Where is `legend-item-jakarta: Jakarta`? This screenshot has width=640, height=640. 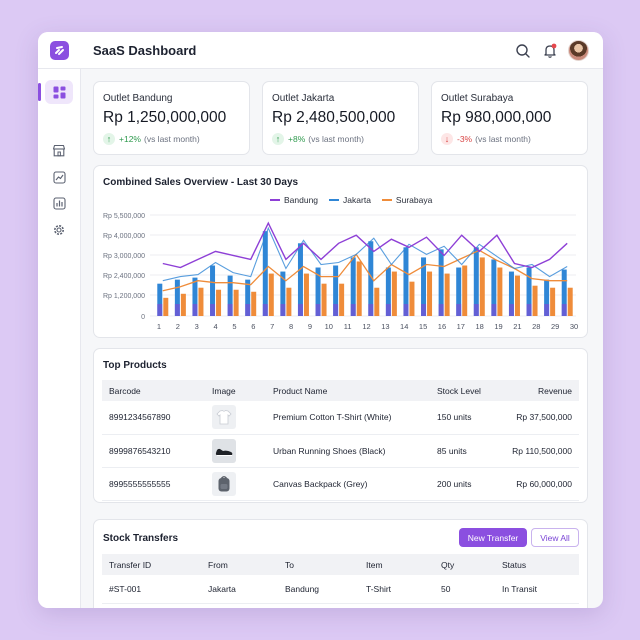
legend-item-jakarta: Jakarta is located at coordinates (350, 200).